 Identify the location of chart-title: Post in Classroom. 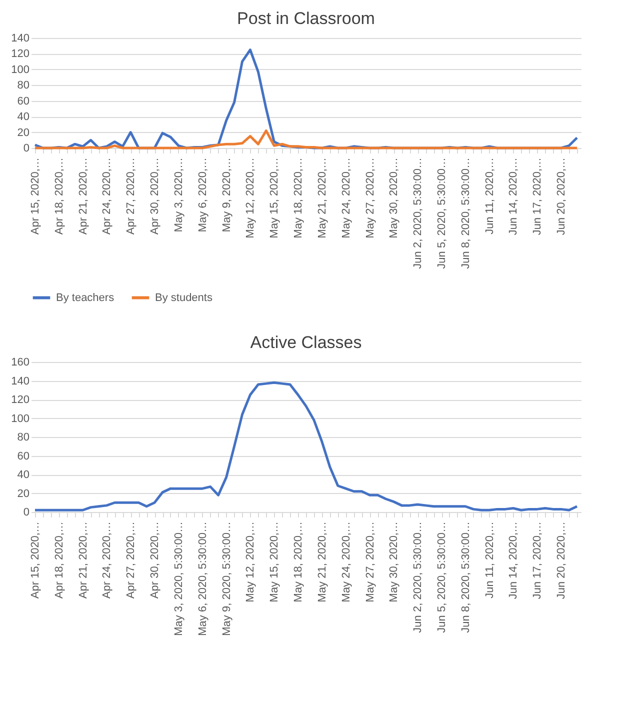
(306, 18).